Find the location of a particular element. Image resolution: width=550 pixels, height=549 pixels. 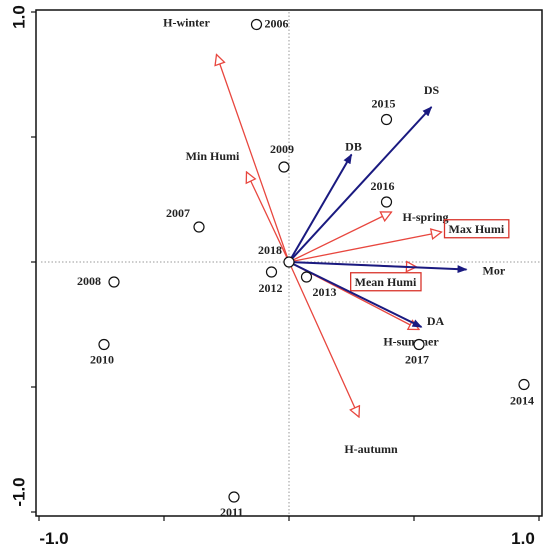

x-tick-label: 1.0 is located at coordinates (523, 538).